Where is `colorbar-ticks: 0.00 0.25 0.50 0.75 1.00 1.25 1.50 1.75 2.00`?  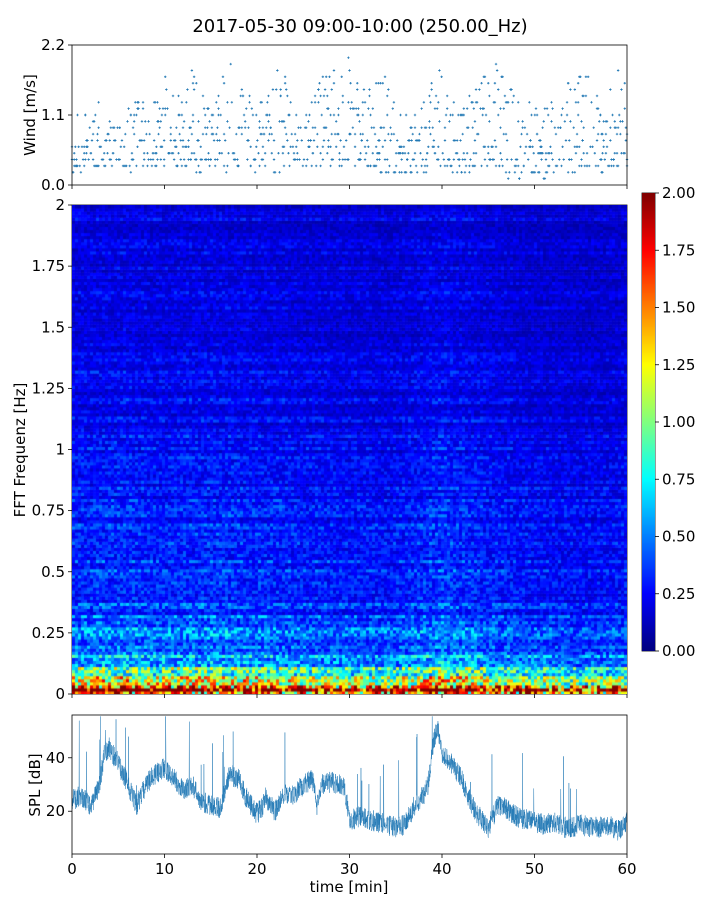 colorbar-ticks: 0.00 0.25 0.50 0.75 1.00 1.25 1.50 1.75 2.00 is located at coordinates (675, 422).